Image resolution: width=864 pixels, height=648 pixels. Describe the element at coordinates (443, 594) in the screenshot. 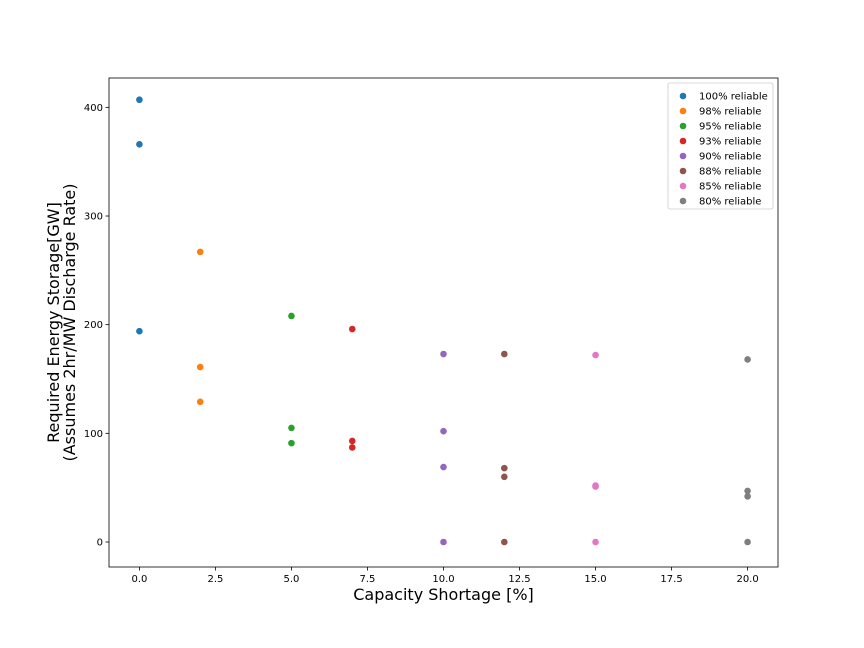

I see `x-axis-label: Capacity Shortage [%]` at that location.